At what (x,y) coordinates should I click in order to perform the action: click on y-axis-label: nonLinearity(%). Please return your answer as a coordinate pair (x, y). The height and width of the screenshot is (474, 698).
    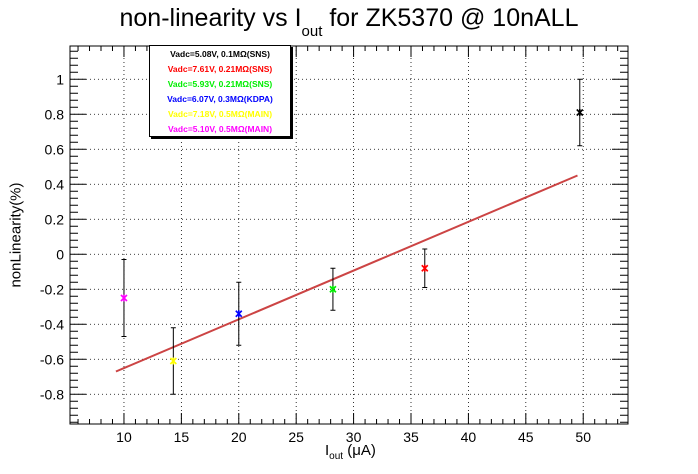
    Looking at the image, I should click on (16, 235).